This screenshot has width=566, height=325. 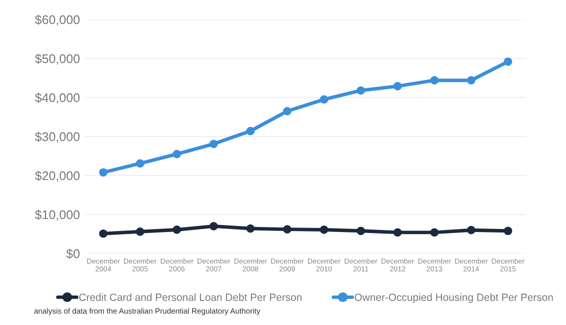 I want to click on y-tick-label: $0, so click(x=73, y=253).